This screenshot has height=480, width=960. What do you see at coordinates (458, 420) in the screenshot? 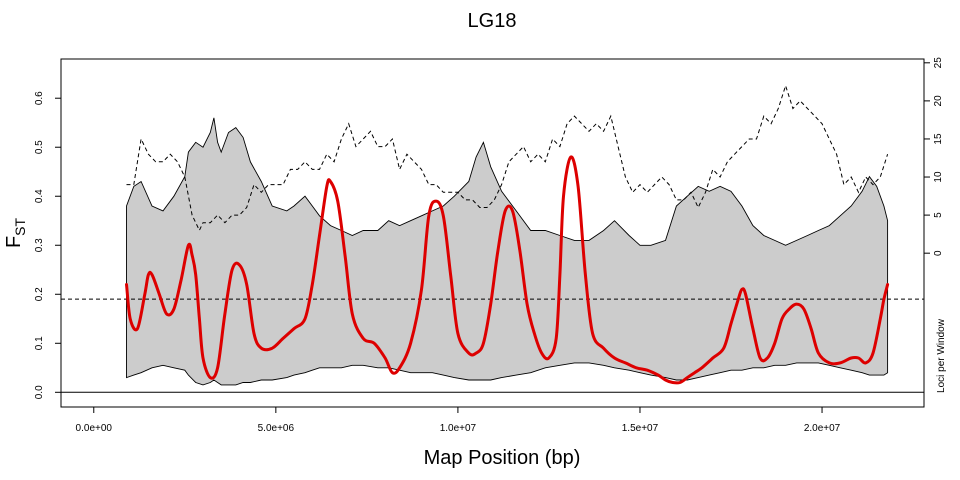
I see `x-axis: 0.0e+00 5.0e+06 1.0e+07 1.5e+07 2.0e+07` at bounding box center [458, 420].